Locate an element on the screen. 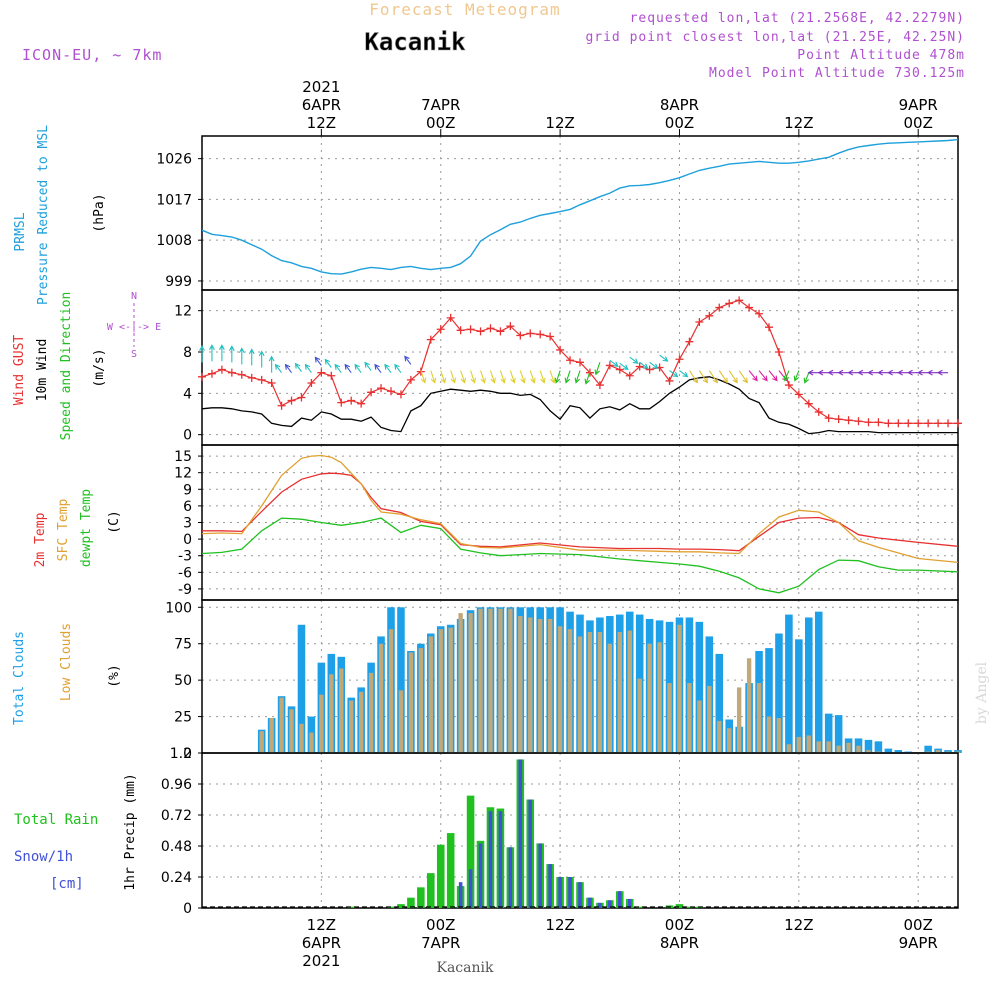  bottom-axis-label: 6APR is located at coordinates (321, 943).